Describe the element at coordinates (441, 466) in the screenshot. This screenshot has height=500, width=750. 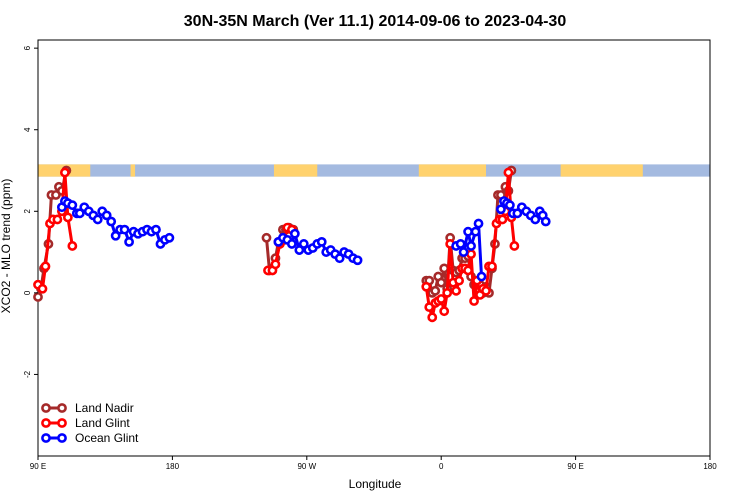
I see `x-tick-label: 0` at that location.